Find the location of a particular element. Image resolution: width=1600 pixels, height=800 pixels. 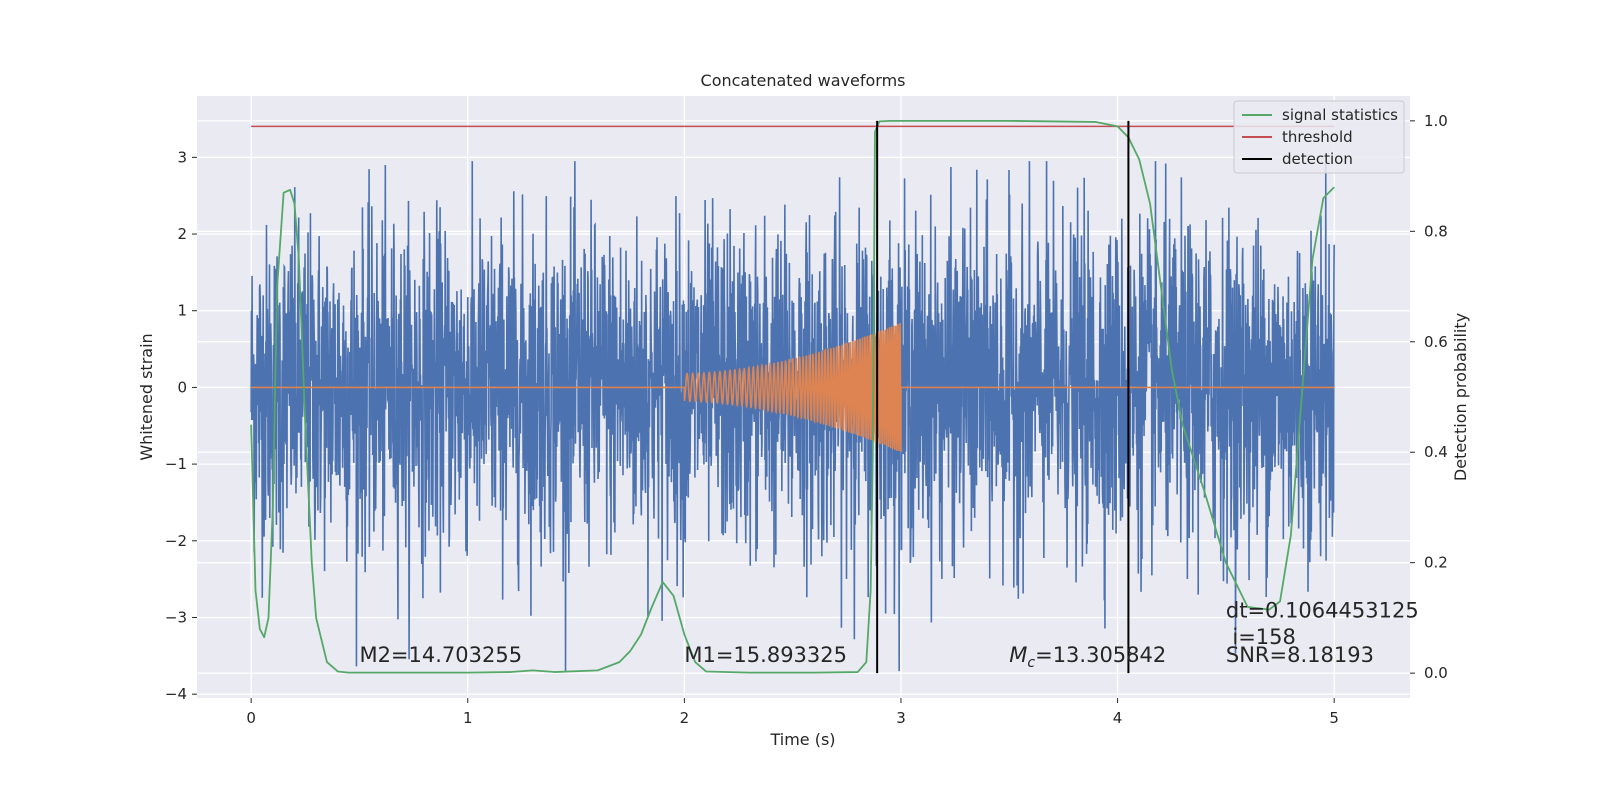

y-tick-label: 1 is located at coordinates (182, 311).